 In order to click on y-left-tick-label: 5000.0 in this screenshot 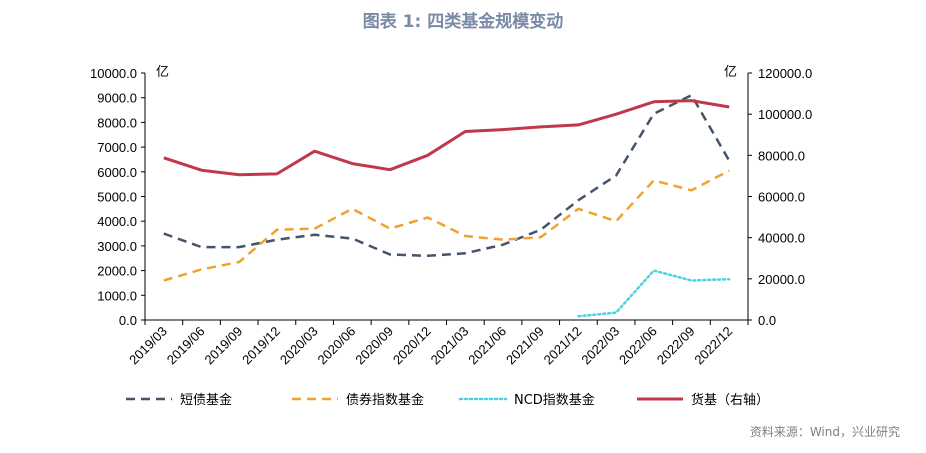, I will do `click(117, 197)`.